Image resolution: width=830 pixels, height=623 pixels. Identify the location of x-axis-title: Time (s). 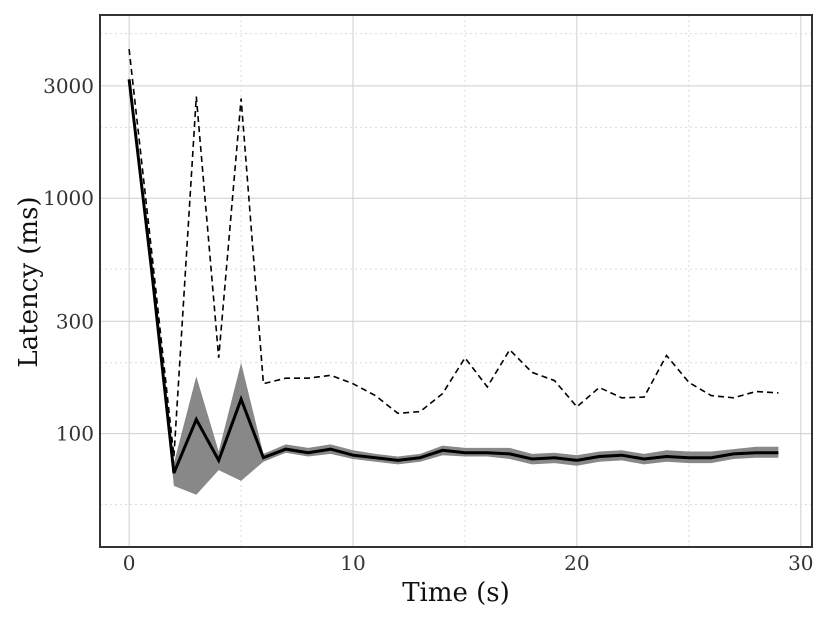
(456, 593).